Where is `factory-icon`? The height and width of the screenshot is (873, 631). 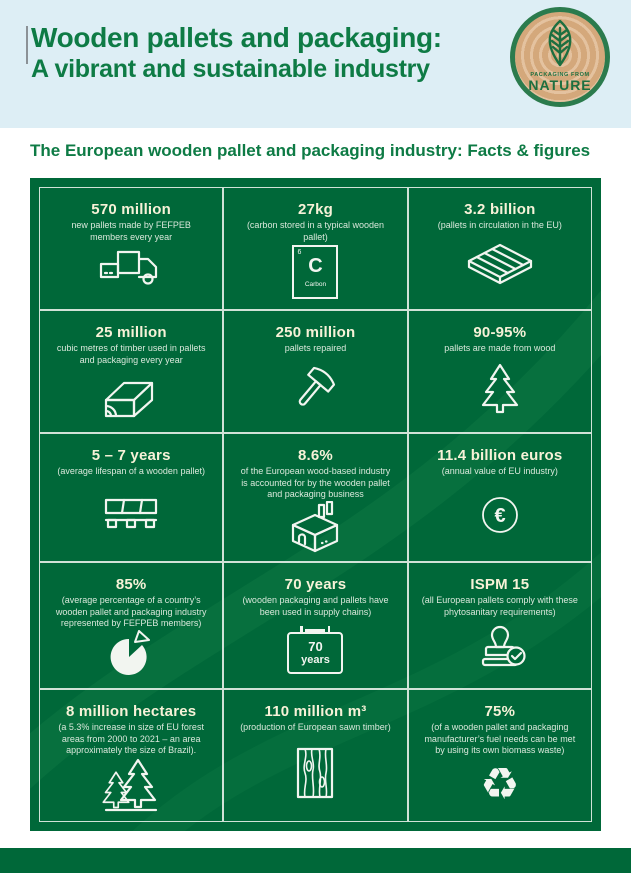
factory-icon is located at coordinates (315, 530).